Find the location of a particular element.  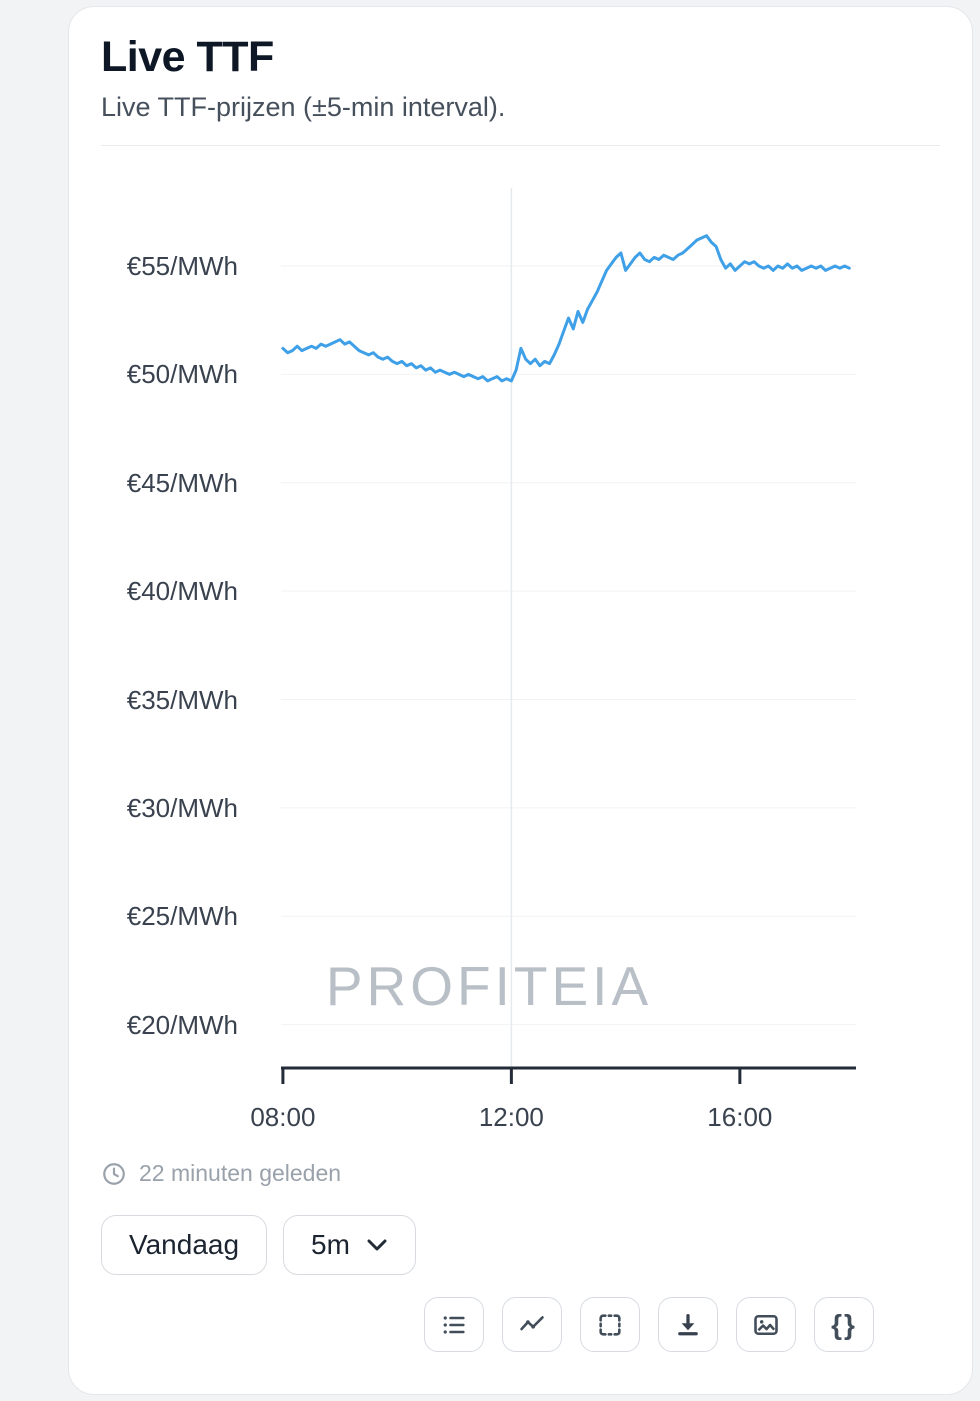

range-vandaag-button: Vandaag is located at coordinates (184, 1245).